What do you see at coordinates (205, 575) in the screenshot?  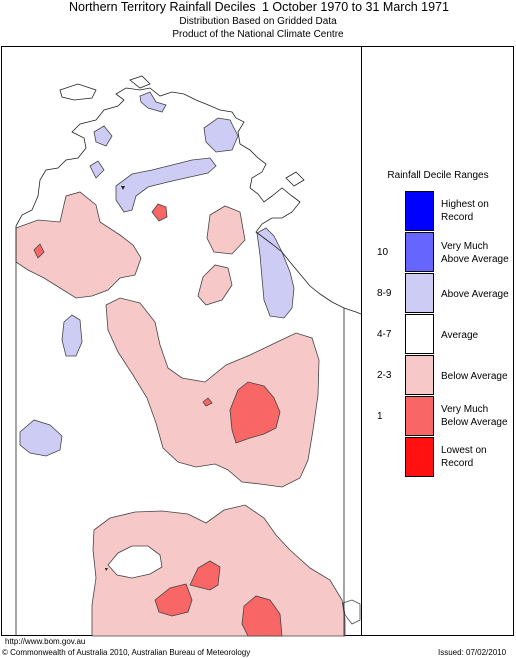 I see `region-very-much-below-south-a` at bounding box center [205, 575].